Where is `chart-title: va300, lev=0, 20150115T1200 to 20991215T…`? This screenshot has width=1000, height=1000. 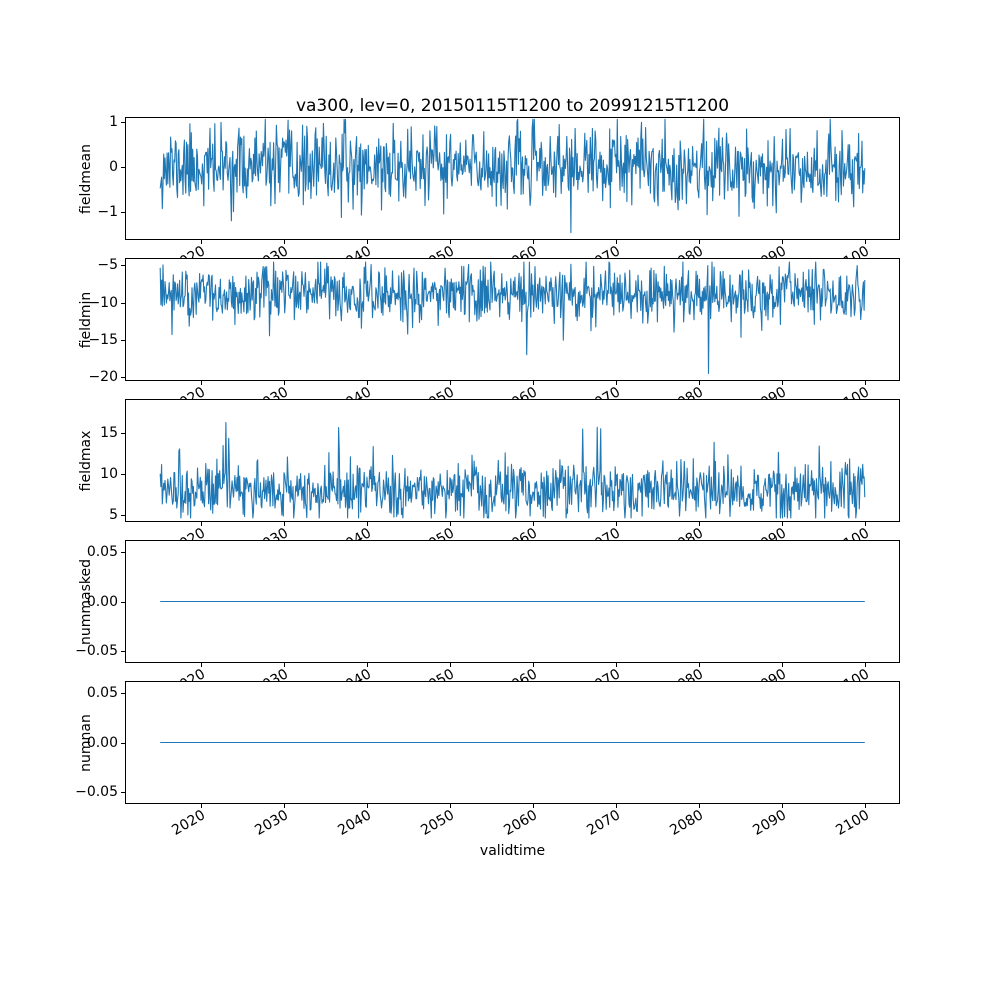 chart-title: va300, lev=0, 20150115T1200 to 20991215T… is located at coordinates (512, 106).